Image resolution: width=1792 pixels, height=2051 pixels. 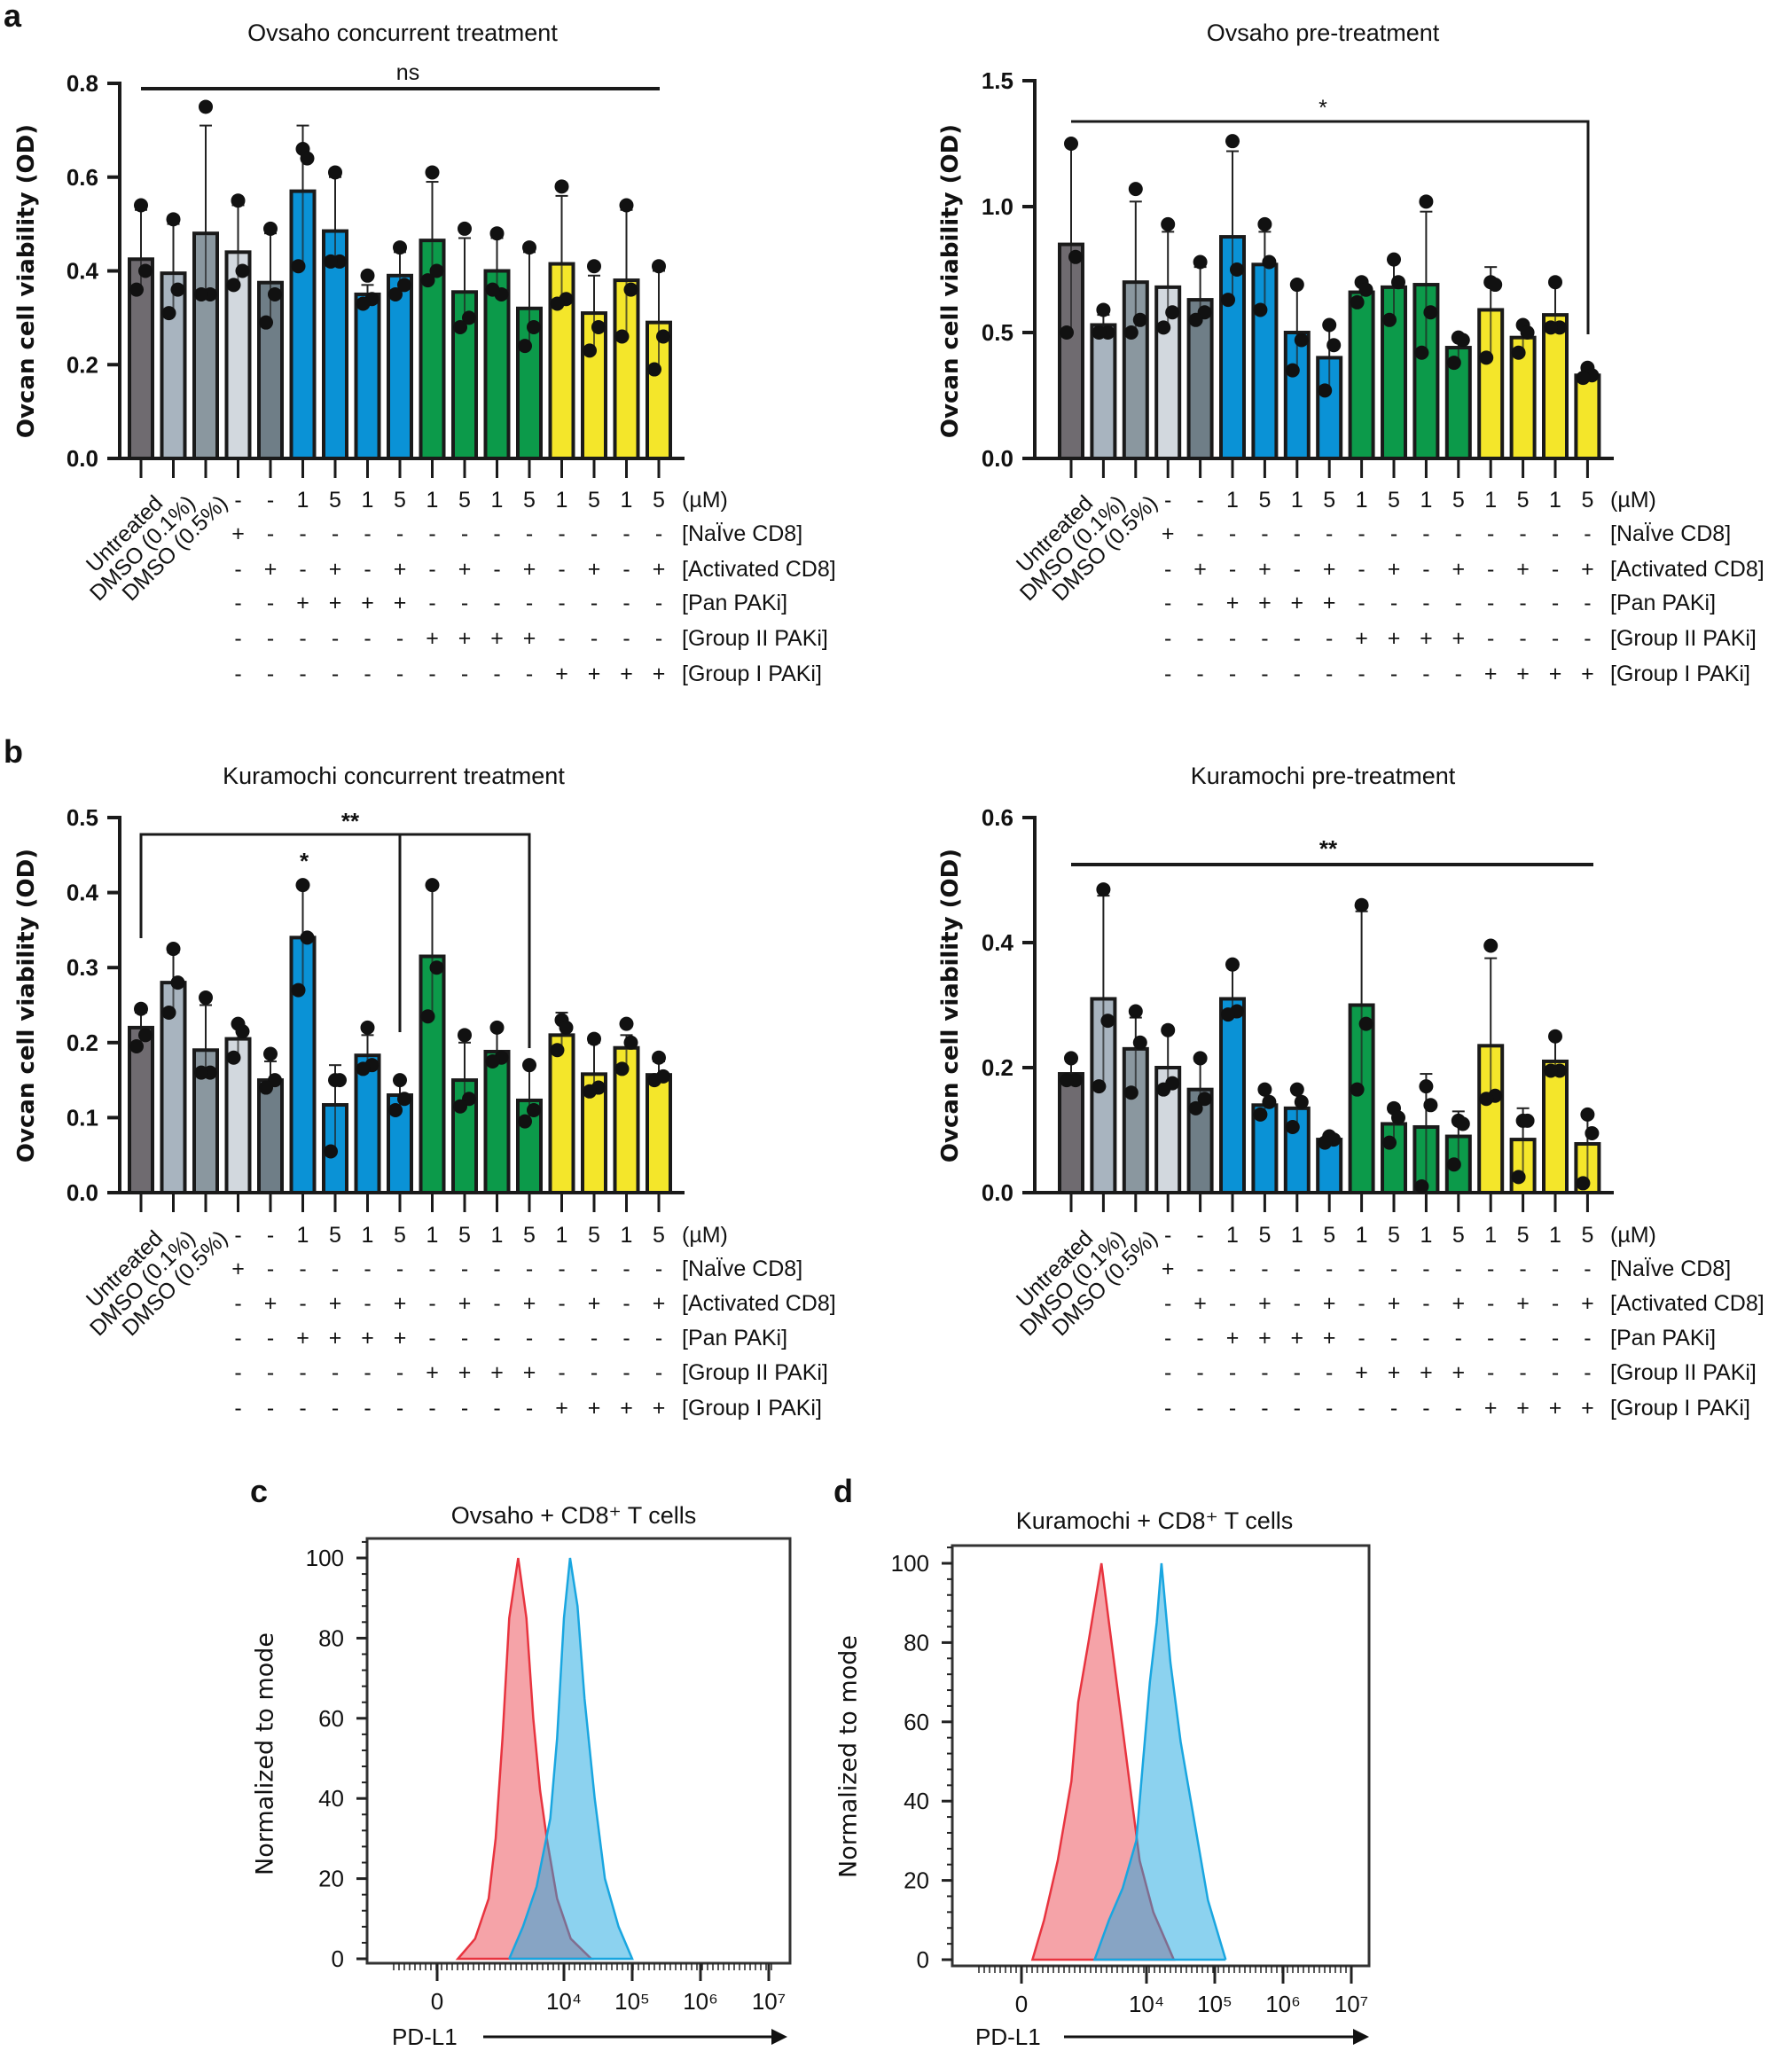 What do you see at coordinates (632, 2001) in the screenshot?
I see `x-tick-label: 10⁵` at bounding box center [632, 2001].